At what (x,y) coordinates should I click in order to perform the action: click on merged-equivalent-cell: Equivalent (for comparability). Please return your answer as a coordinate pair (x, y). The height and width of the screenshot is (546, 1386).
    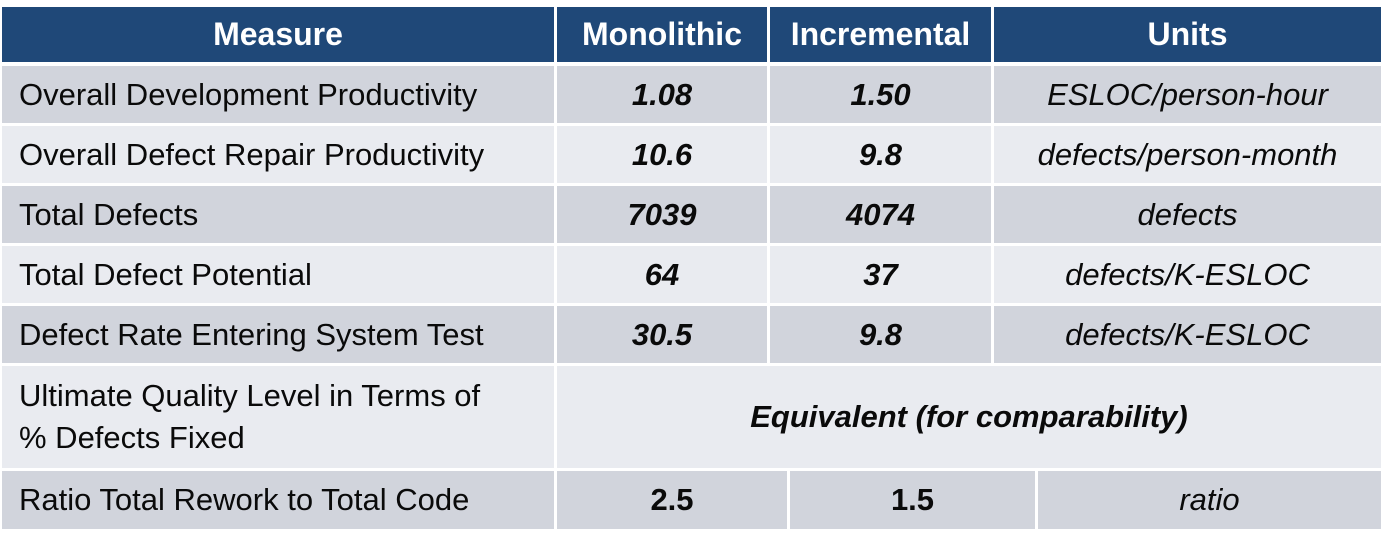
    Looking at the image, I should click on (969, 417).